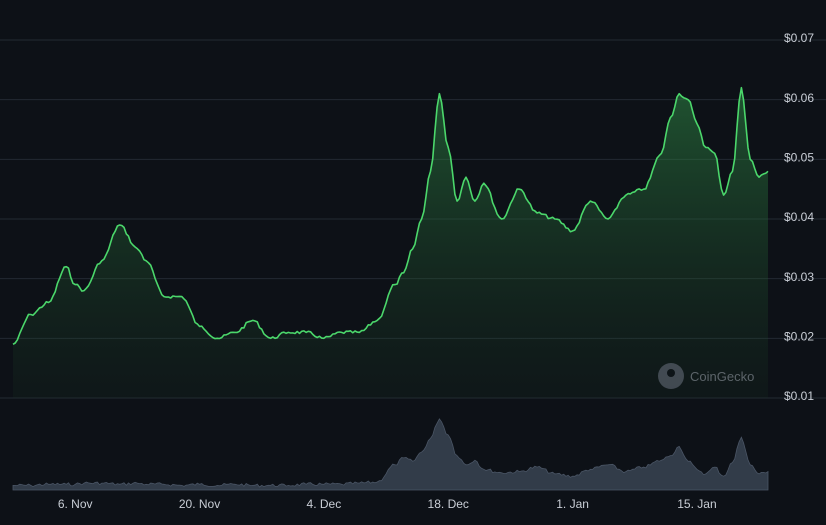  I want to click on y-axis: $0.01 $0.02 $0.03 $0.04 $0.05 $0.06 $0.07, so click(799, 217).